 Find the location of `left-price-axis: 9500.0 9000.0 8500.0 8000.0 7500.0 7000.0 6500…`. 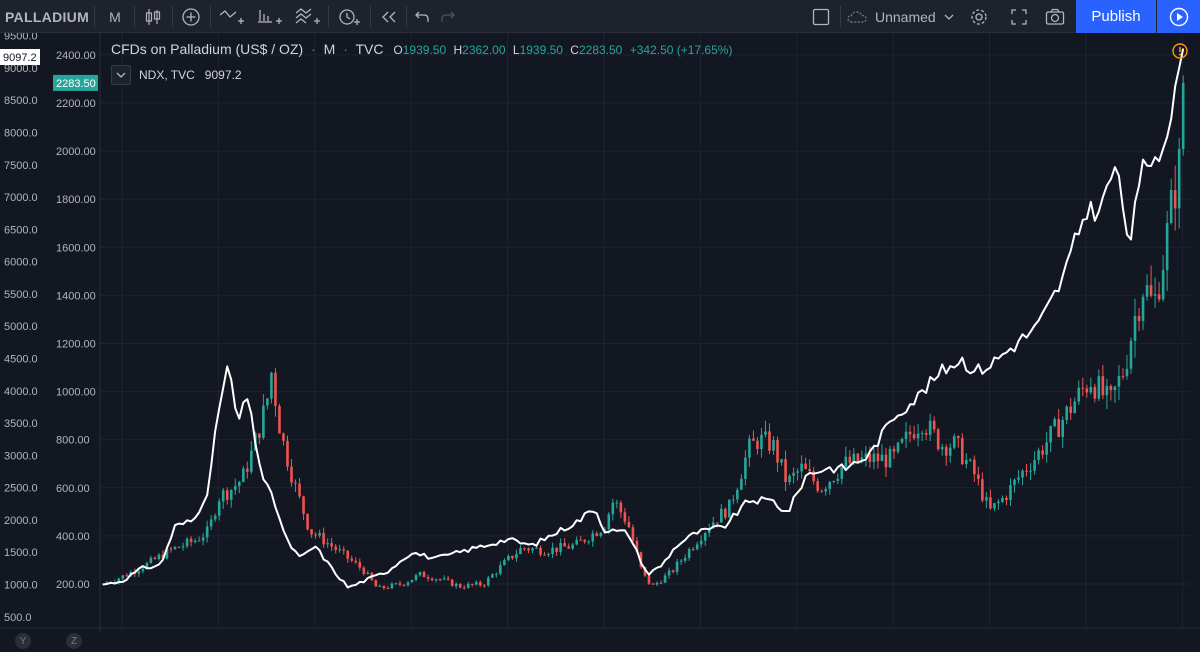

left-price-axis: 9500.0 9000.0 8500.0 8000.0 7500.0 7000.0 6500… is located at coordinates (50, 332).